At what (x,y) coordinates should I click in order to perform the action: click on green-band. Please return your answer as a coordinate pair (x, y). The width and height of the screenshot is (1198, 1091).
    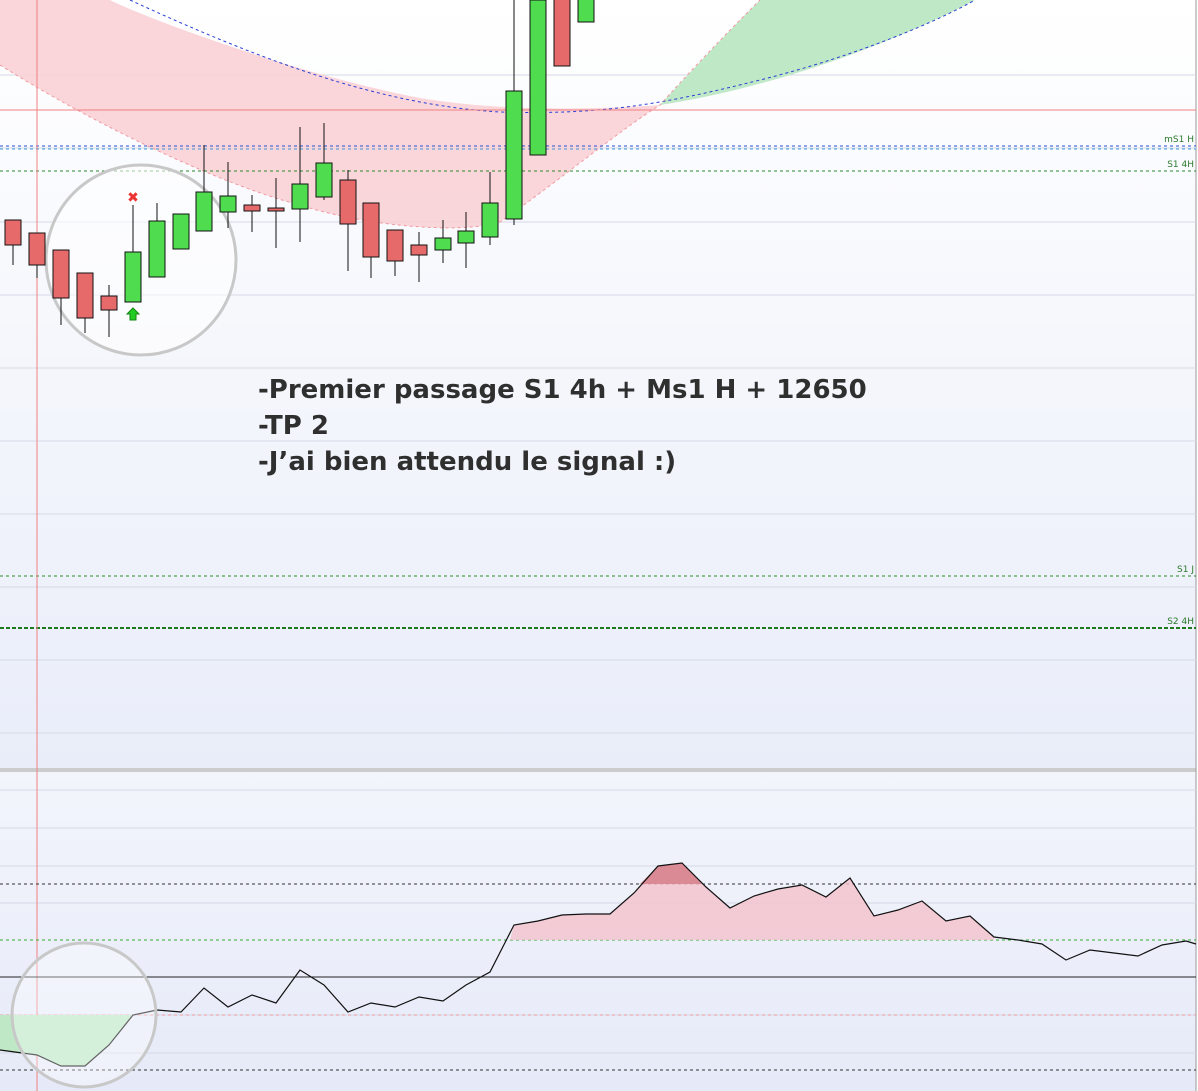
    Looking at the image, I should click on (817, 52).